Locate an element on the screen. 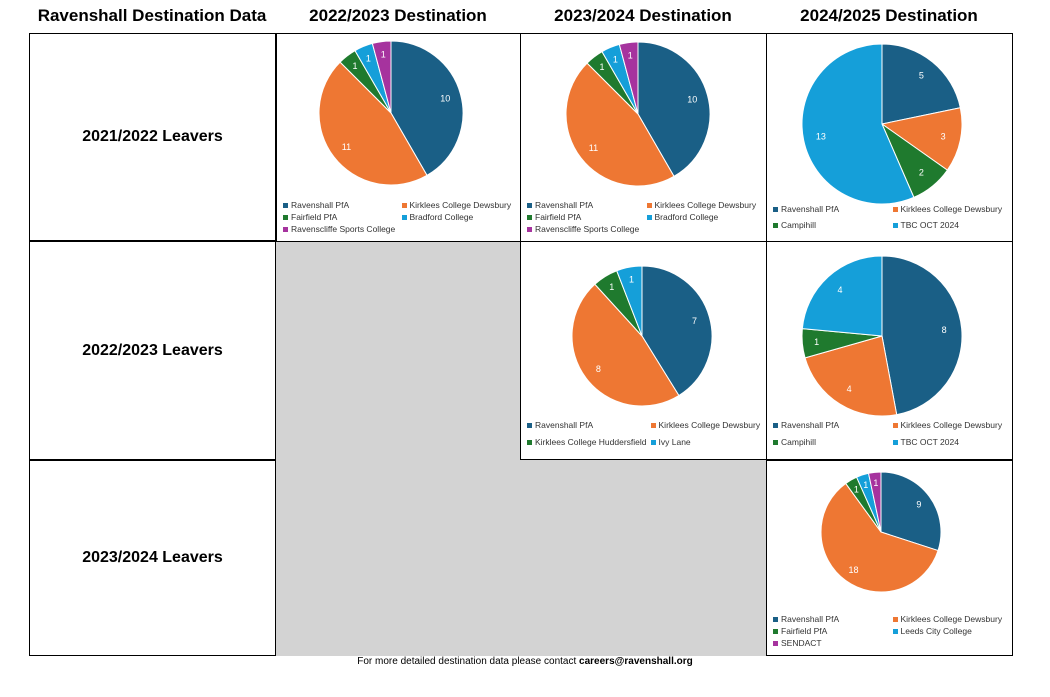  data-label-kirklees-college-dewsbury: 3 is located at coordinates (943, 137).